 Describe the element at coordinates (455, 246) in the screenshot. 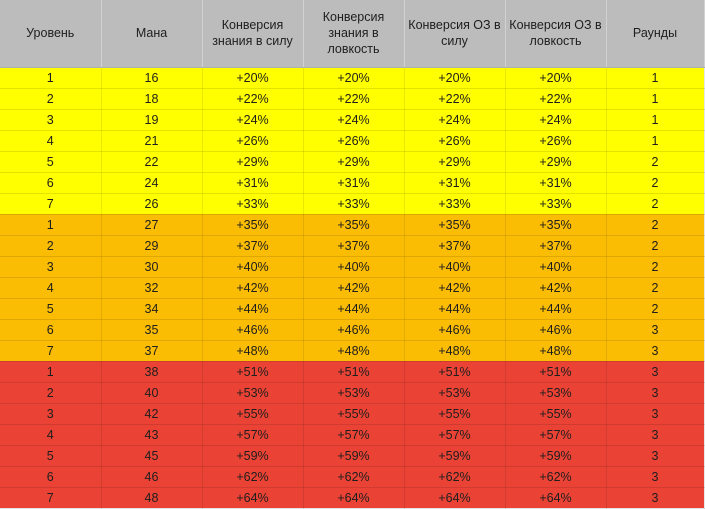

I see `cell-hp-to-strength: +37%` at that location.